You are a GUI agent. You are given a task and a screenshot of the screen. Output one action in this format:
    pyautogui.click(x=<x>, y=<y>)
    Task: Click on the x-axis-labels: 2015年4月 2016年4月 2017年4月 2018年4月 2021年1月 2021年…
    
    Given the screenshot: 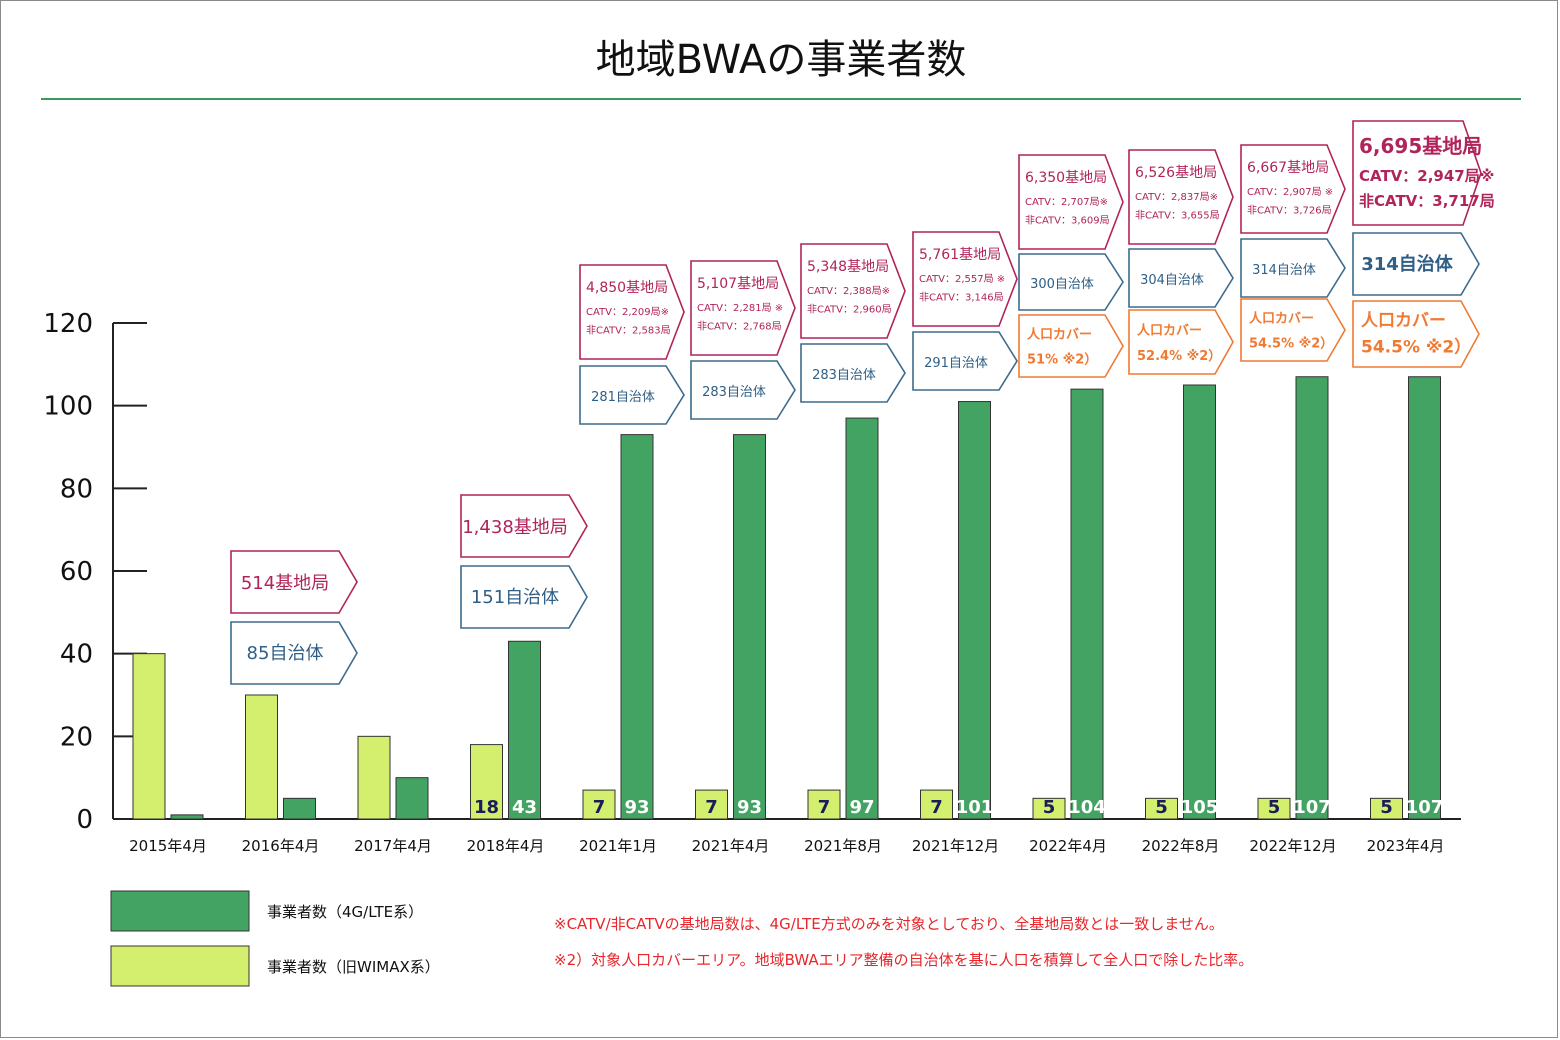 What is the action you would take?
    pyautogui.click(x=786, y=846)
    